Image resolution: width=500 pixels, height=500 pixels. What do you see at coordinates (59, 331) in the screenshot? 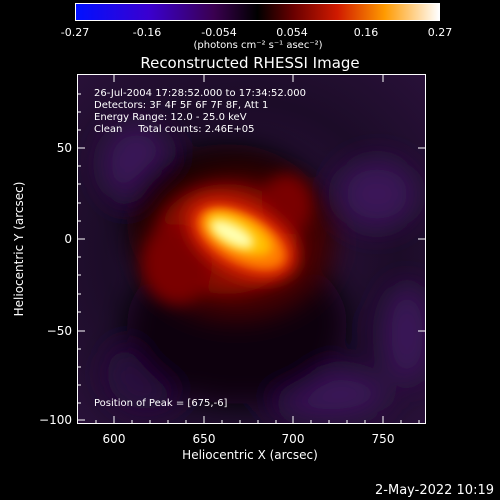
I see `y-tick-label: −50` at bounding box center [59, 331].